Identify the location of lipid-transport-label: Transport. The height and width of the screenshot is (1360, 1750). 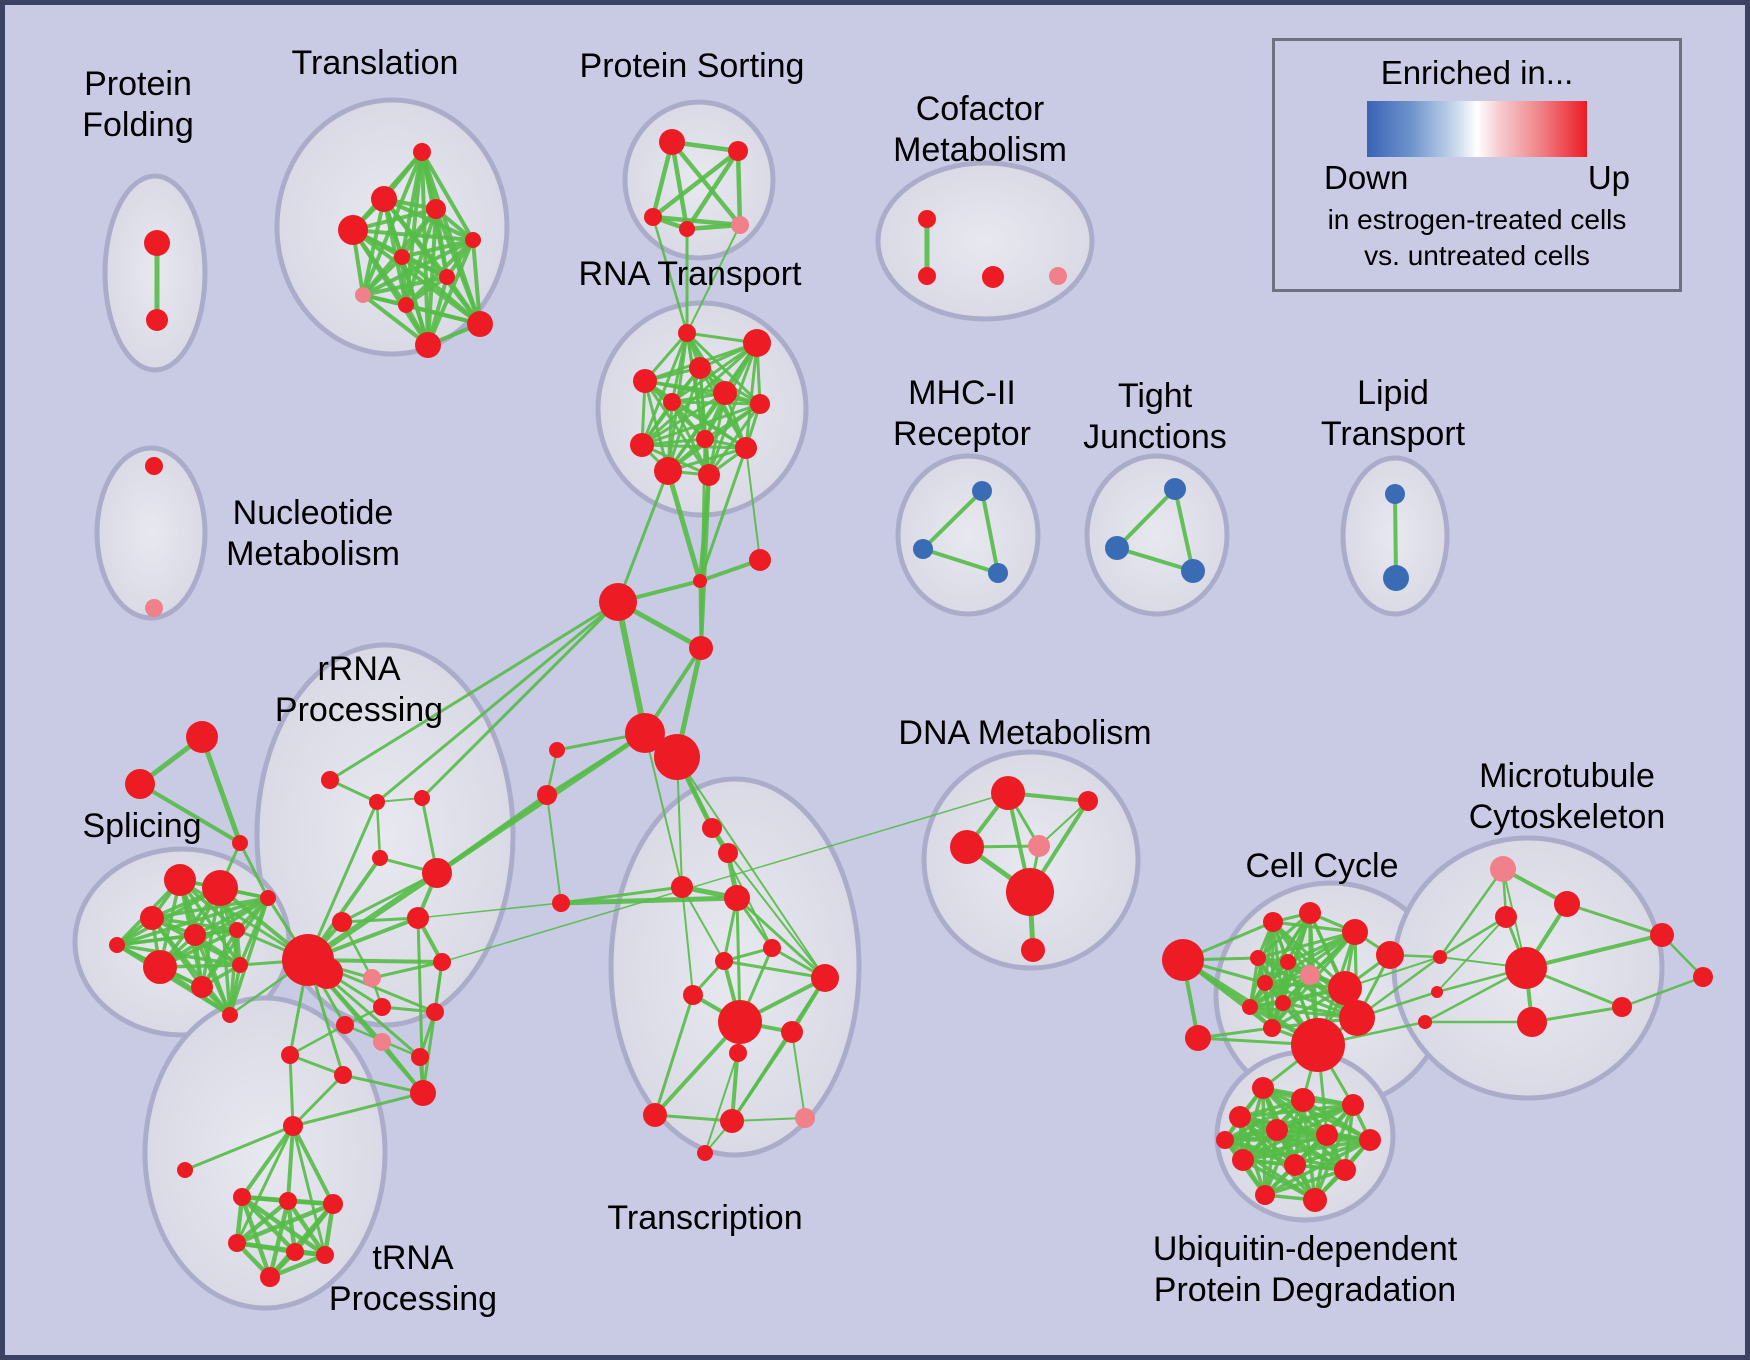
(1393, 434).